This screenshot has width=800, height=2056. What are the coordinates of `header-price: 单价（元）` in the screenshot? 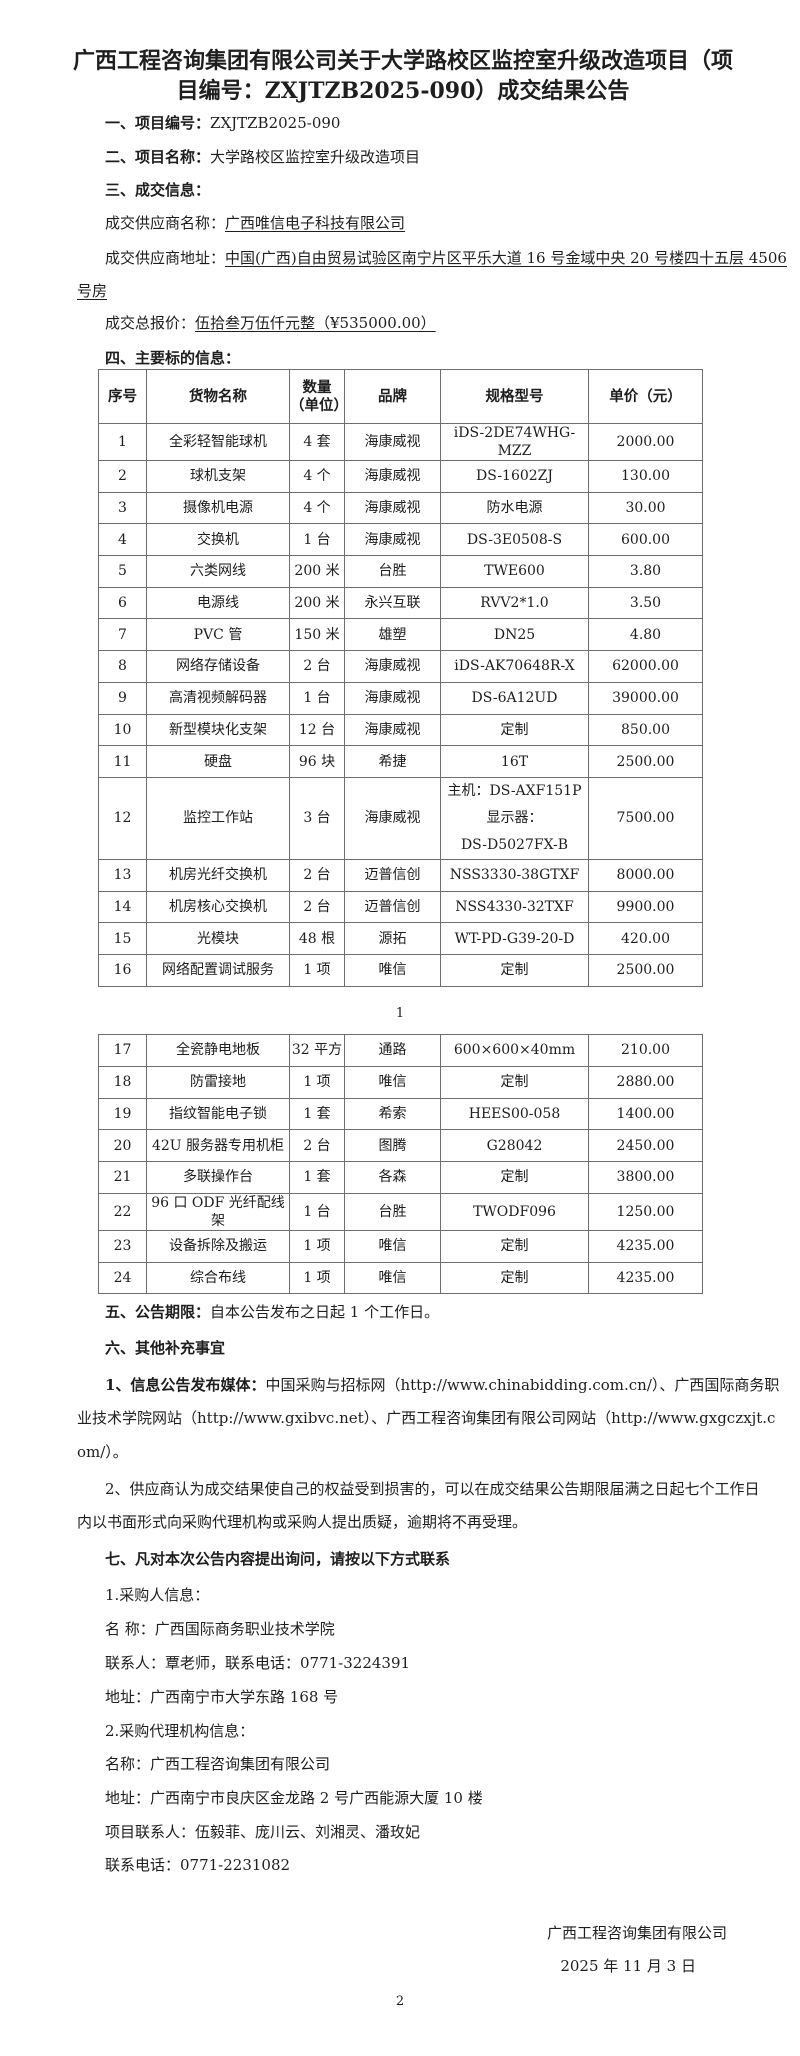 It's located at (645, 396).